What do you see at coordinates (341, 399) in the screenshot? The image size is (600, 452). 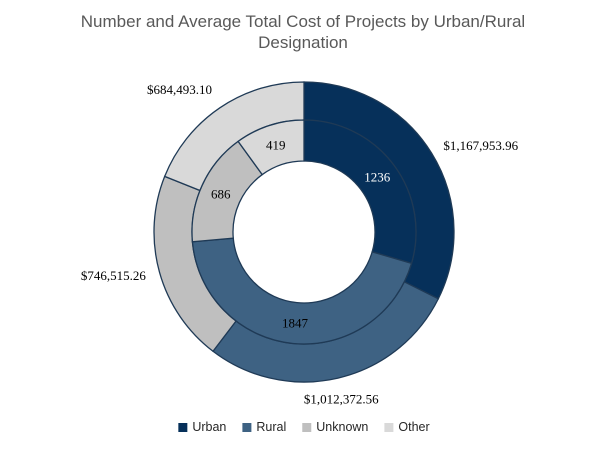 I see `outer-data-label-rural: $1,012,372.56` at bounding box center [341, 399].